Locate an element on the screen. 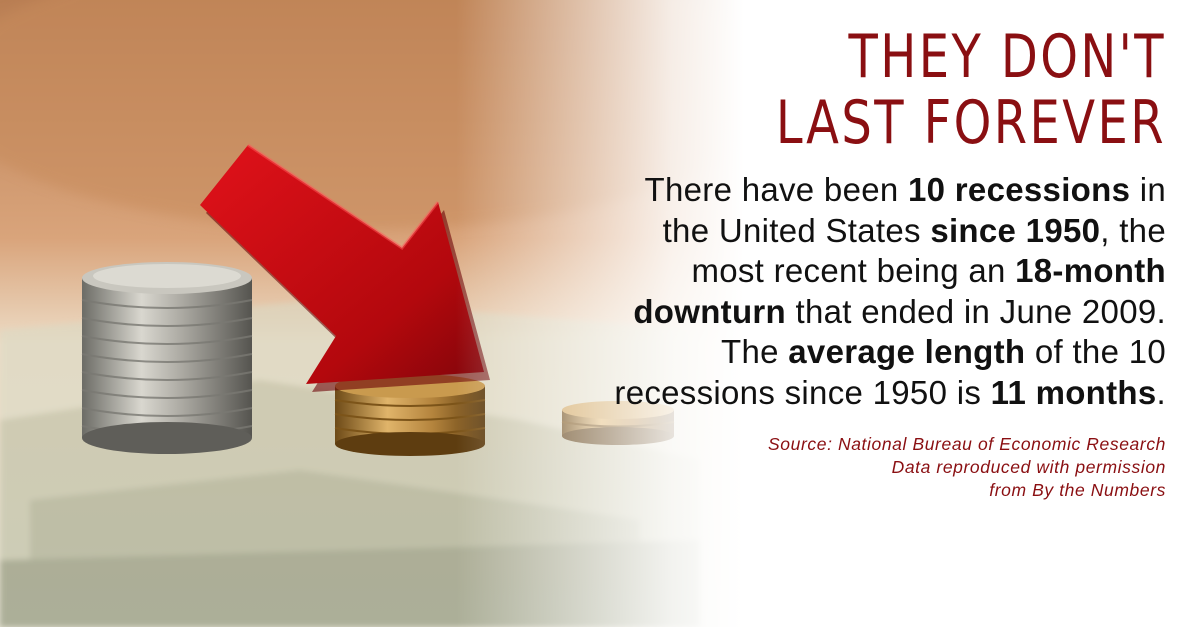  headline-line-1: THEY DON'T is located at coordinates (1007, 57).